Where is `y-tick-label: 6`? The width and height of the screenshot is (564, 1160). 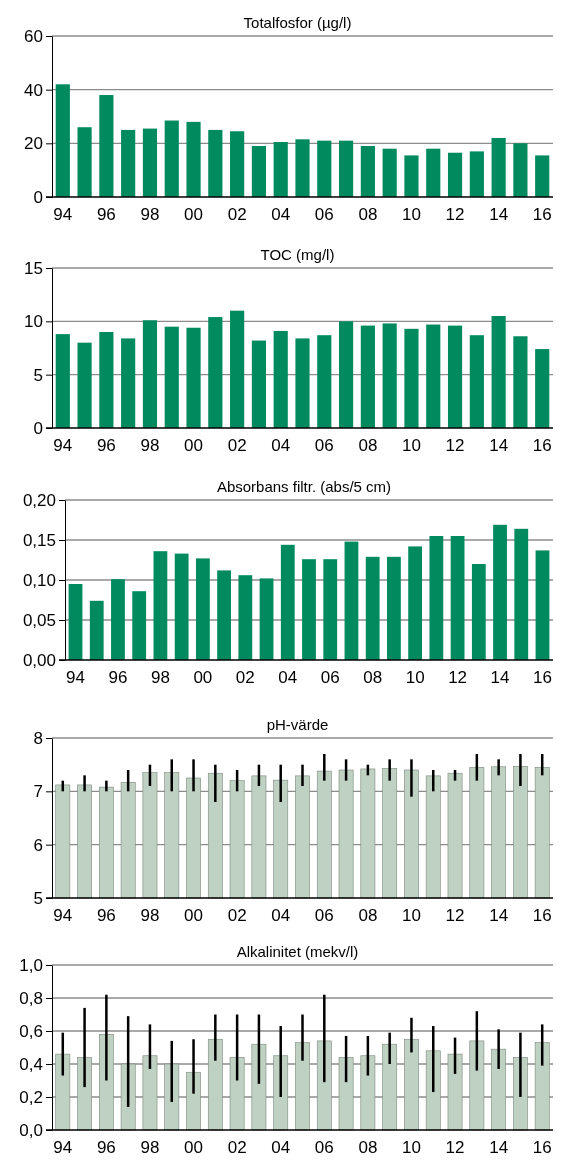 y-tick-label: 6 is located at coordinates (38, 845).